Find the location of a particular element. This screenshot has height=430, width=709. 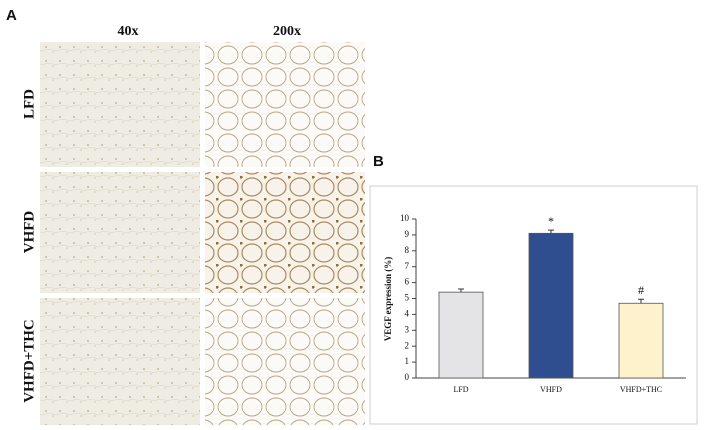

y-tick-label: 5 is located at coordinates (407, 298).